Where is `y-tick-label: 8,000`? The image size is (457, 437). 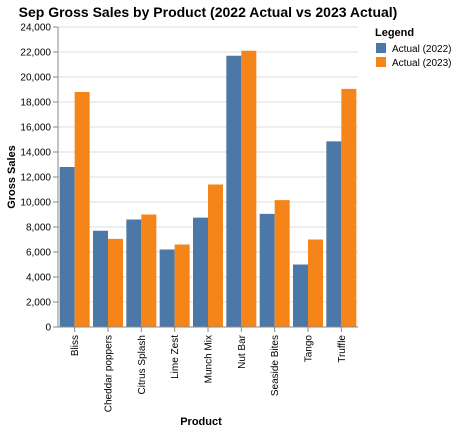
y-tick-label: 8,000 is located at coordinates (38, 228).